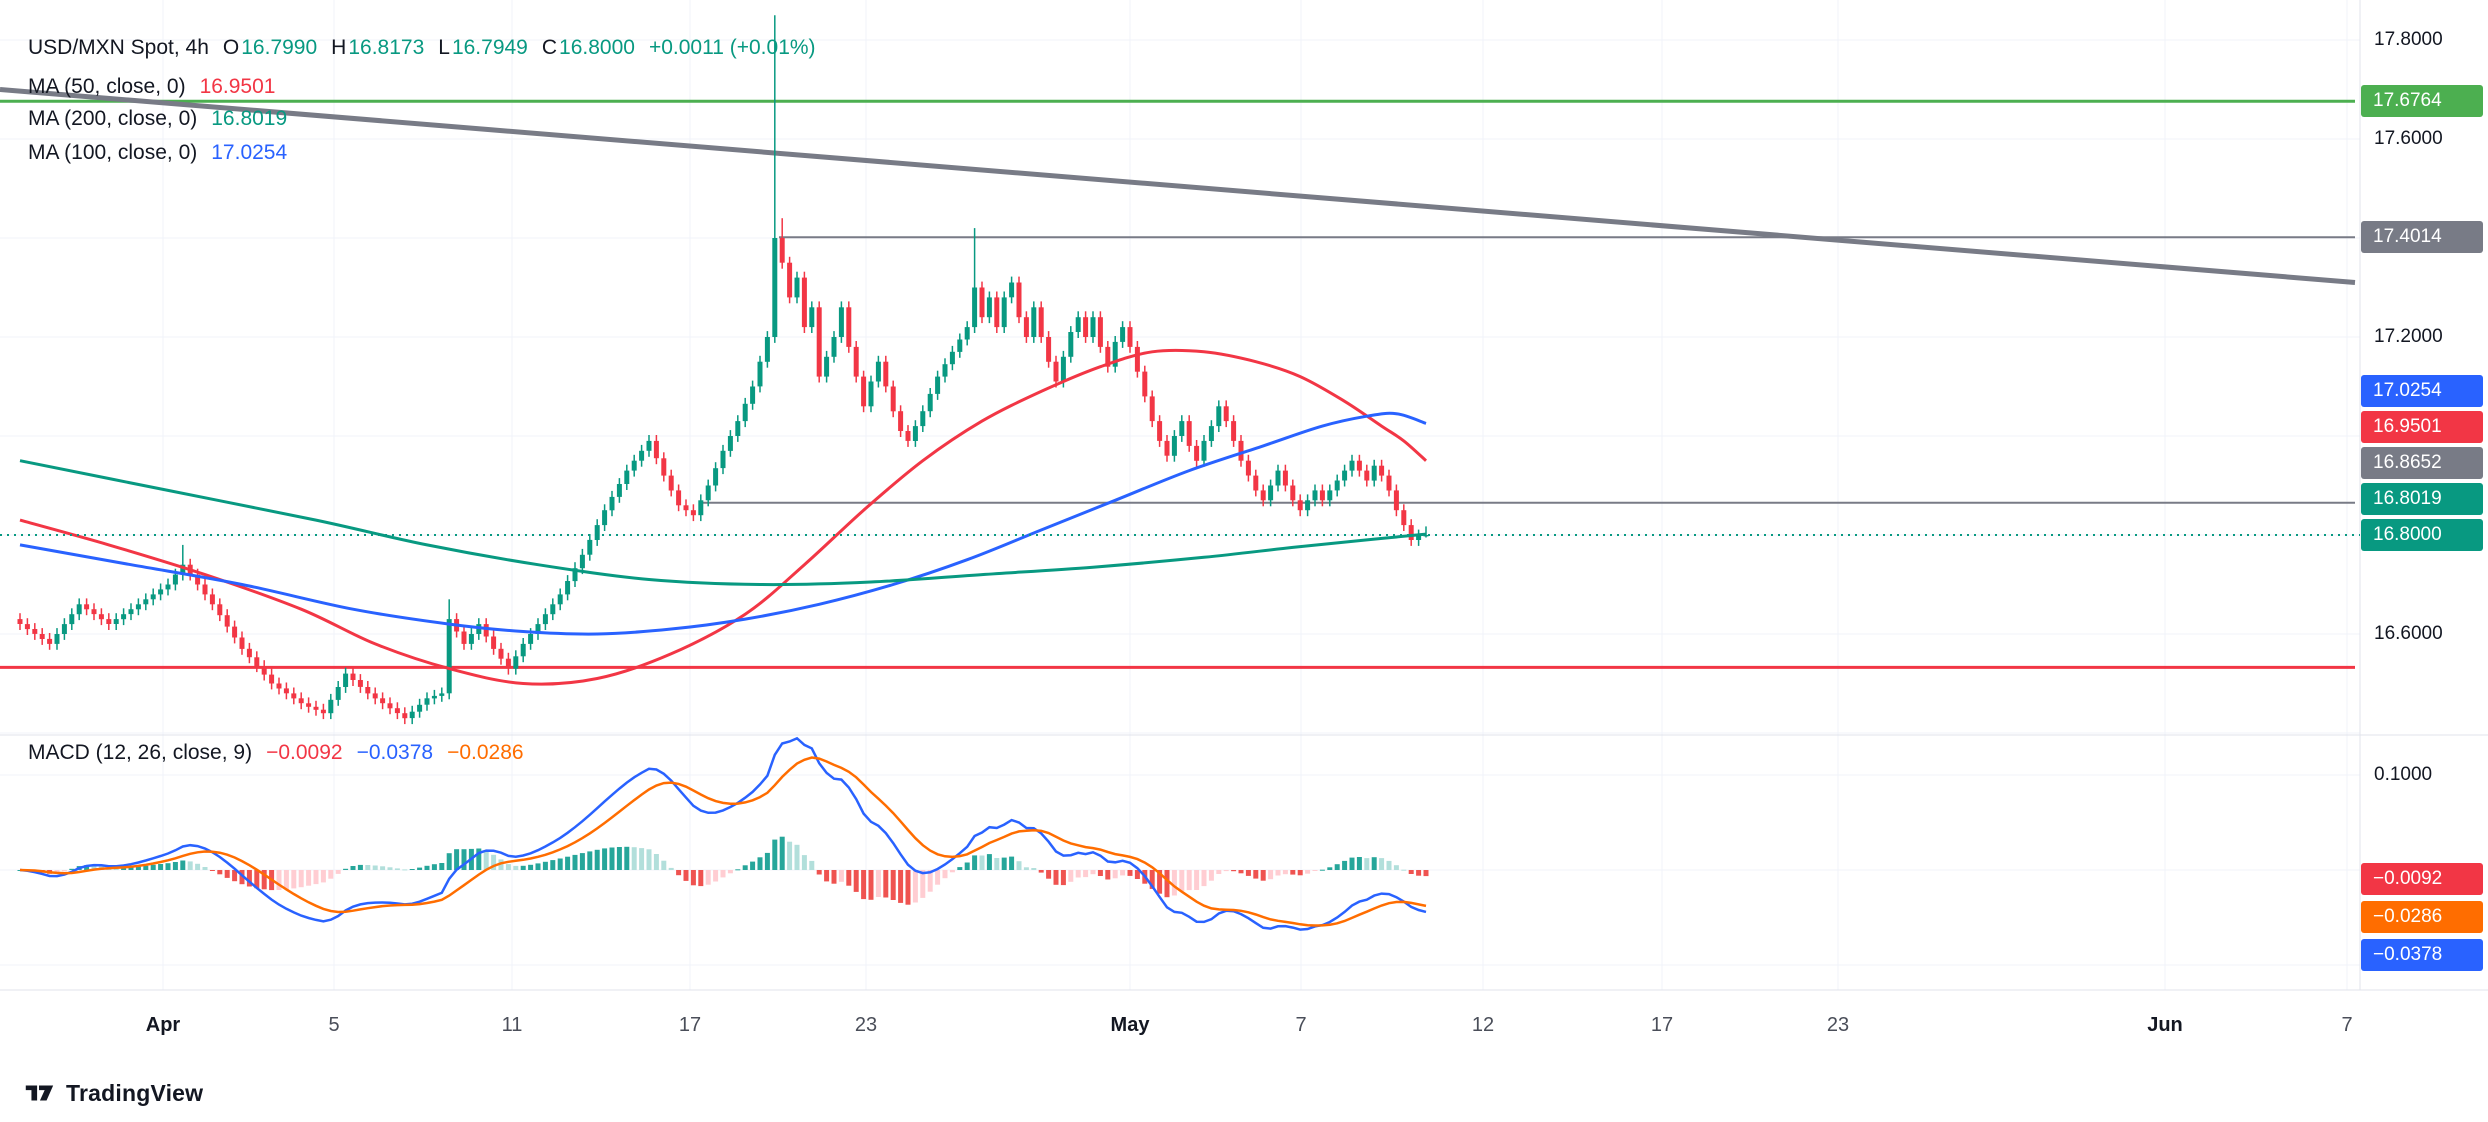 The width and height of the screenshot is (2488, 1122). I want to click on price-change: +0.0011 (+0.01%), so click(732, 47).